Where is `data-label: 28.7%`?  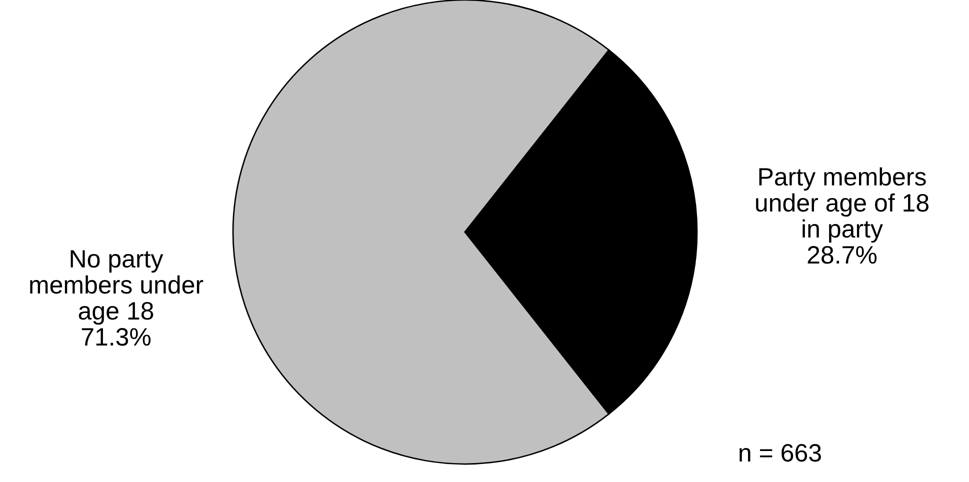 data-label: 28.7% is located at coordinates (842, 255).